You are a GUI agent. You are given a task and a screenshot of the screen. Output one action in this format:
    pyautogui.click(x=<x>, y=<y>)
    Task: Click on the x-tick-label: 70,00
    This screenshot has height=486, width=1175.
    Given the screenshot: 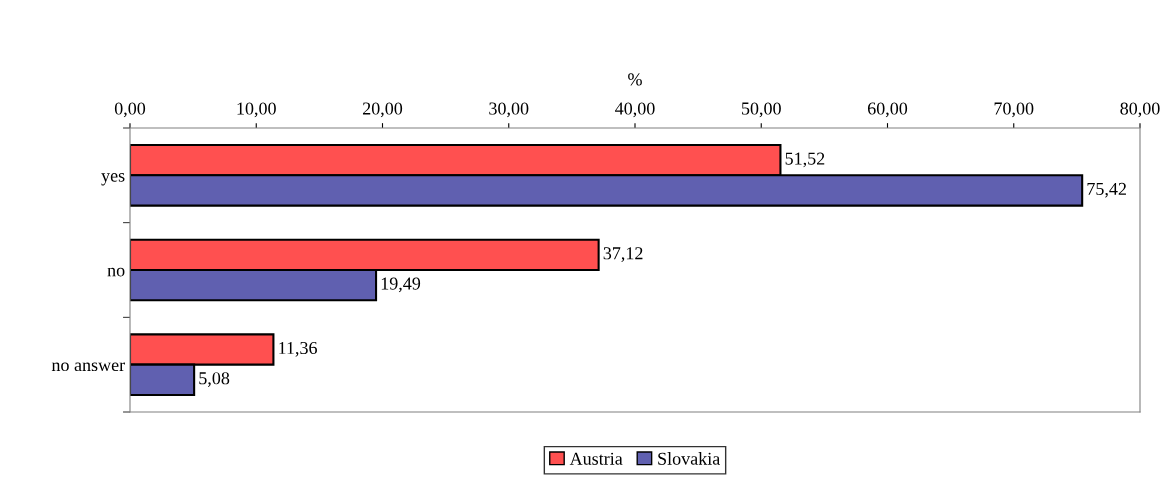 What is the action you would take?
    pyautogui.click(x=1014, y=110)
    